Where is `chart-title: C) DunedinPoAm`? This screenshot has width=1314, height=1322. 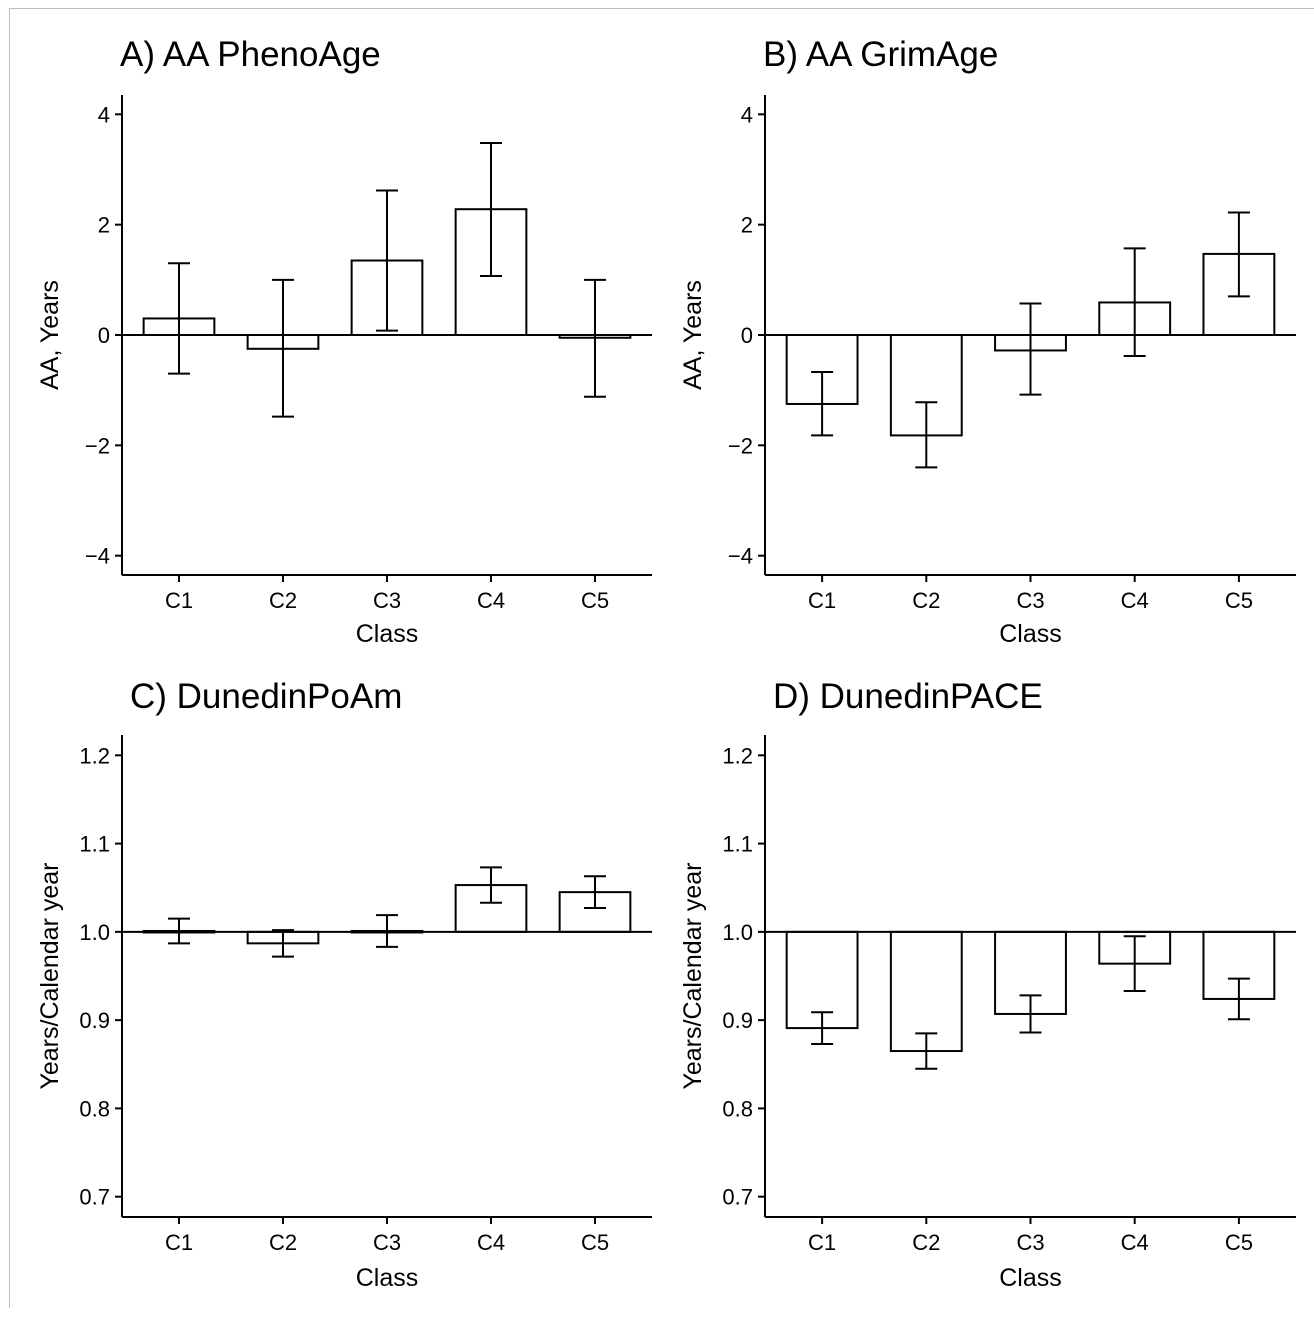 chart-title: C) DunedinPoAm is located at coordinates (266, 696).